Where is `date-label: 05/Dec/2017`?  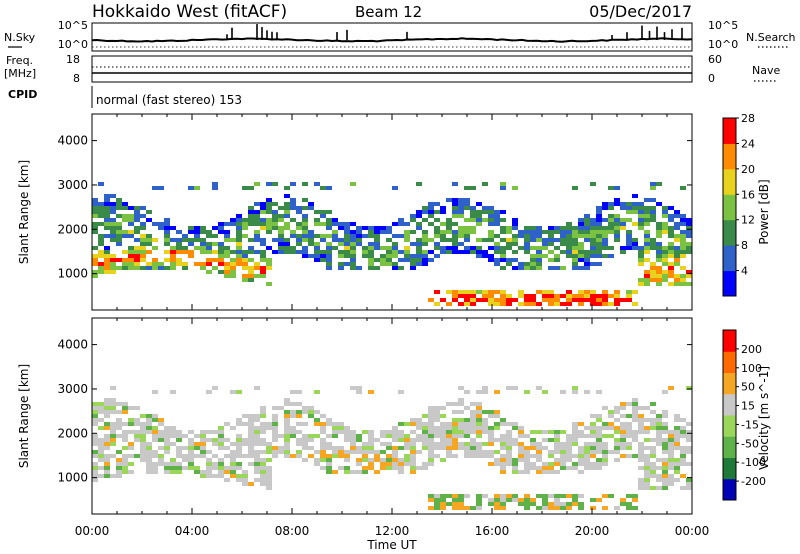 date-label: 05/Dec/2017 is located at coordinates (640, 11).